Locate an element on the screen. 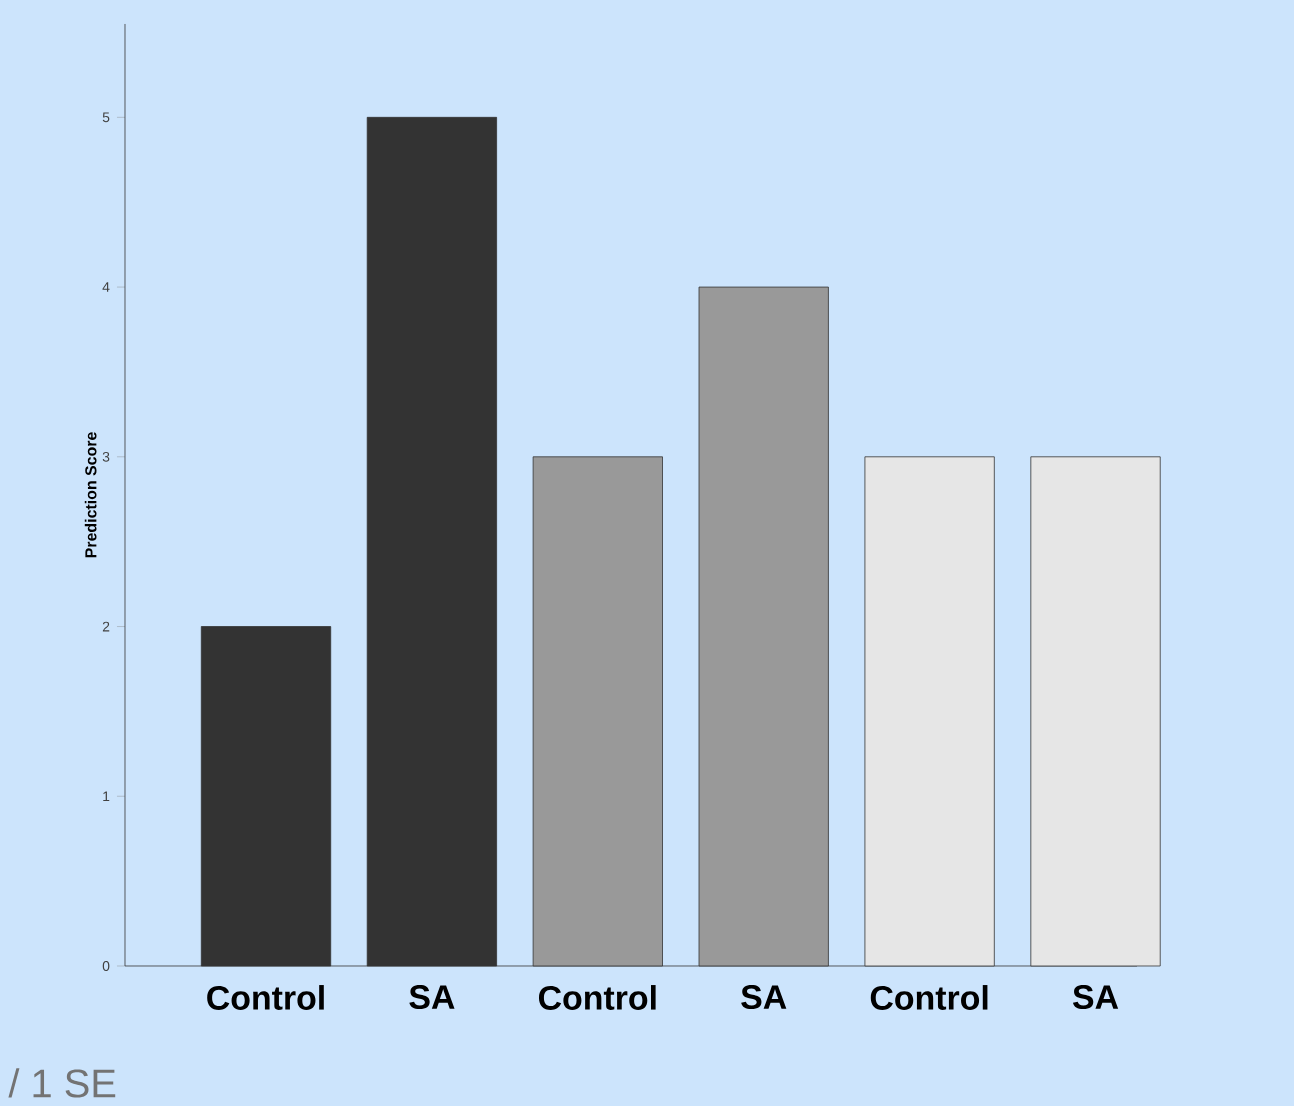  text: / 1 SE is located at coordinates (62, 1083).